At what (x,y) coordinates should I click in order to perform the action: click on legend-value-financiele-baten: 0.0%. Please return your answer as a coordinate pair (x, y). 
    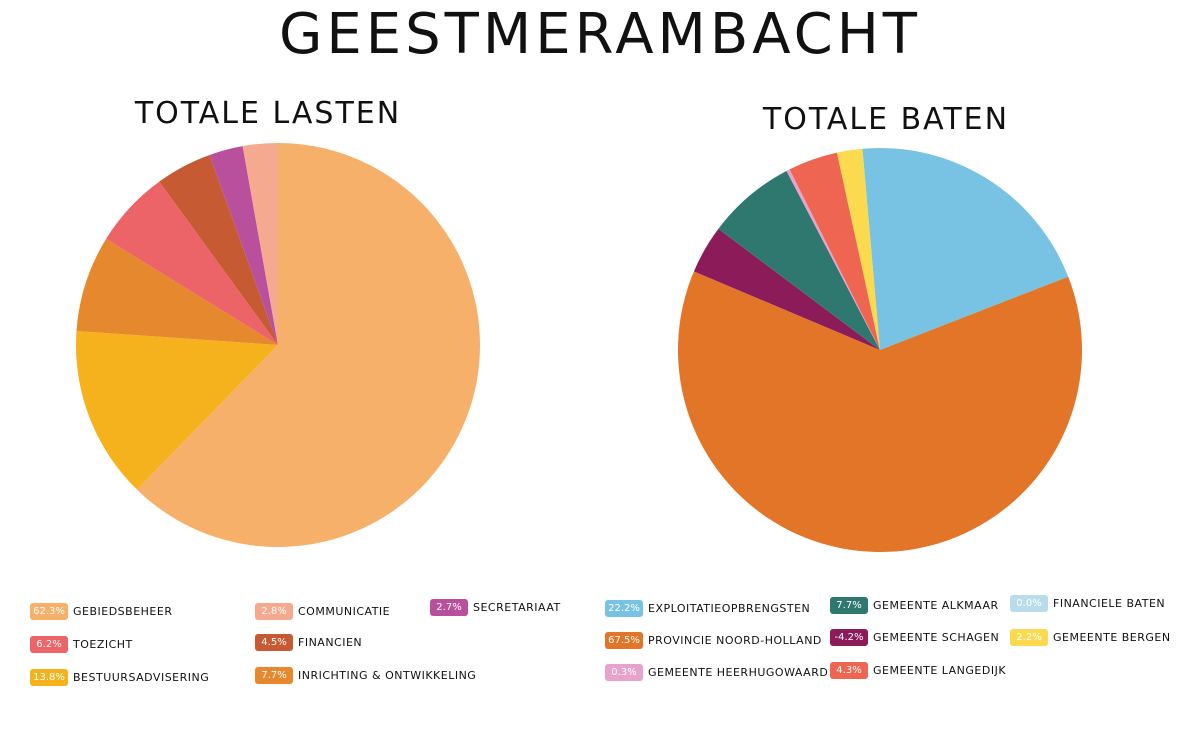
    Looking at the image, I should click on (1029, 603).